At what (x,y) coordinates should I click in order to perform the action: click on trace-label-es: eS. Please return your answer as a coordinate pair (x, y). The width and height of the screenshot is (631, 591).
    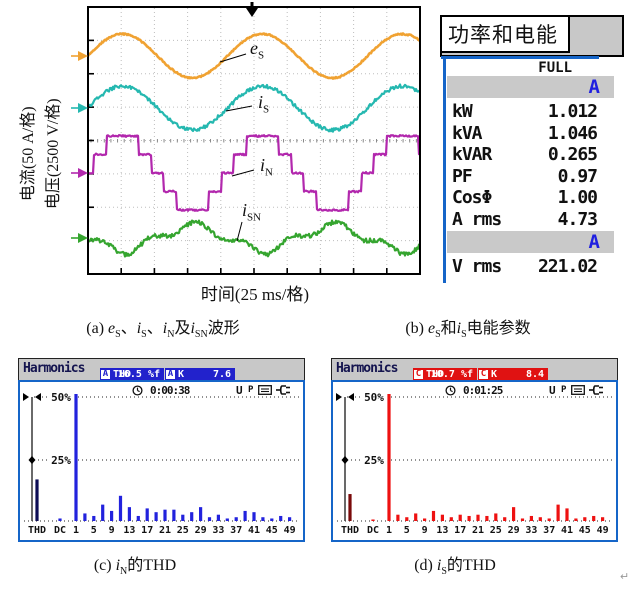
    Looking at the image, I should click on (257, 50).